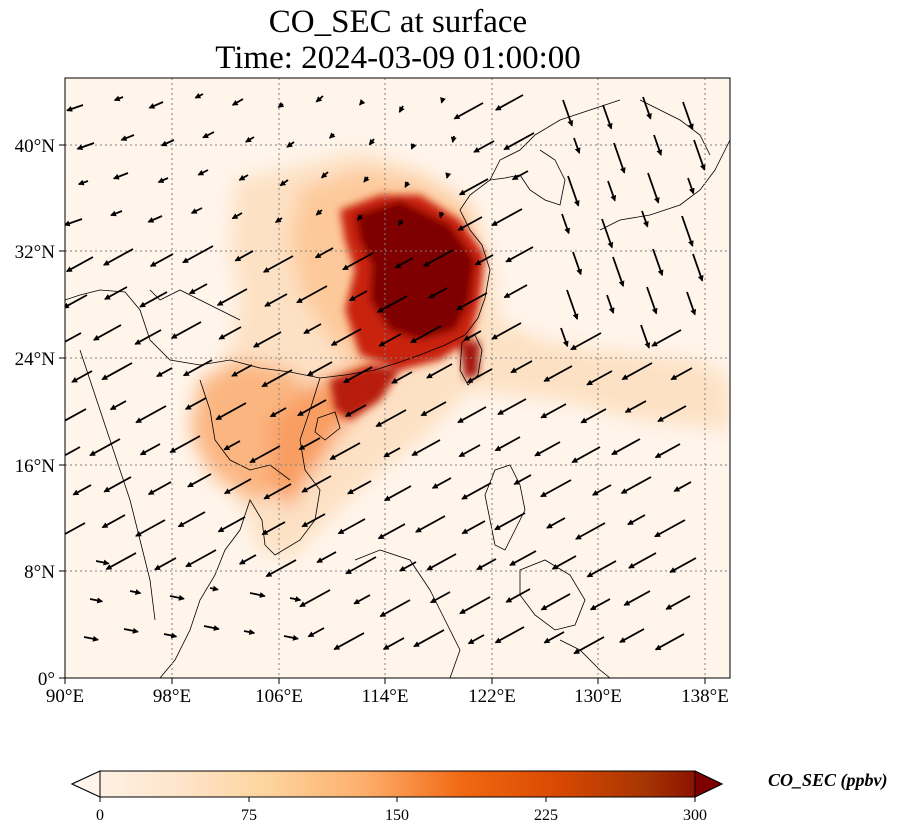 The image size is (916, 836). Describe the element at coordinates (385, 696) in the screenshot. I see `lon-tick-label: 114°E` at that location.